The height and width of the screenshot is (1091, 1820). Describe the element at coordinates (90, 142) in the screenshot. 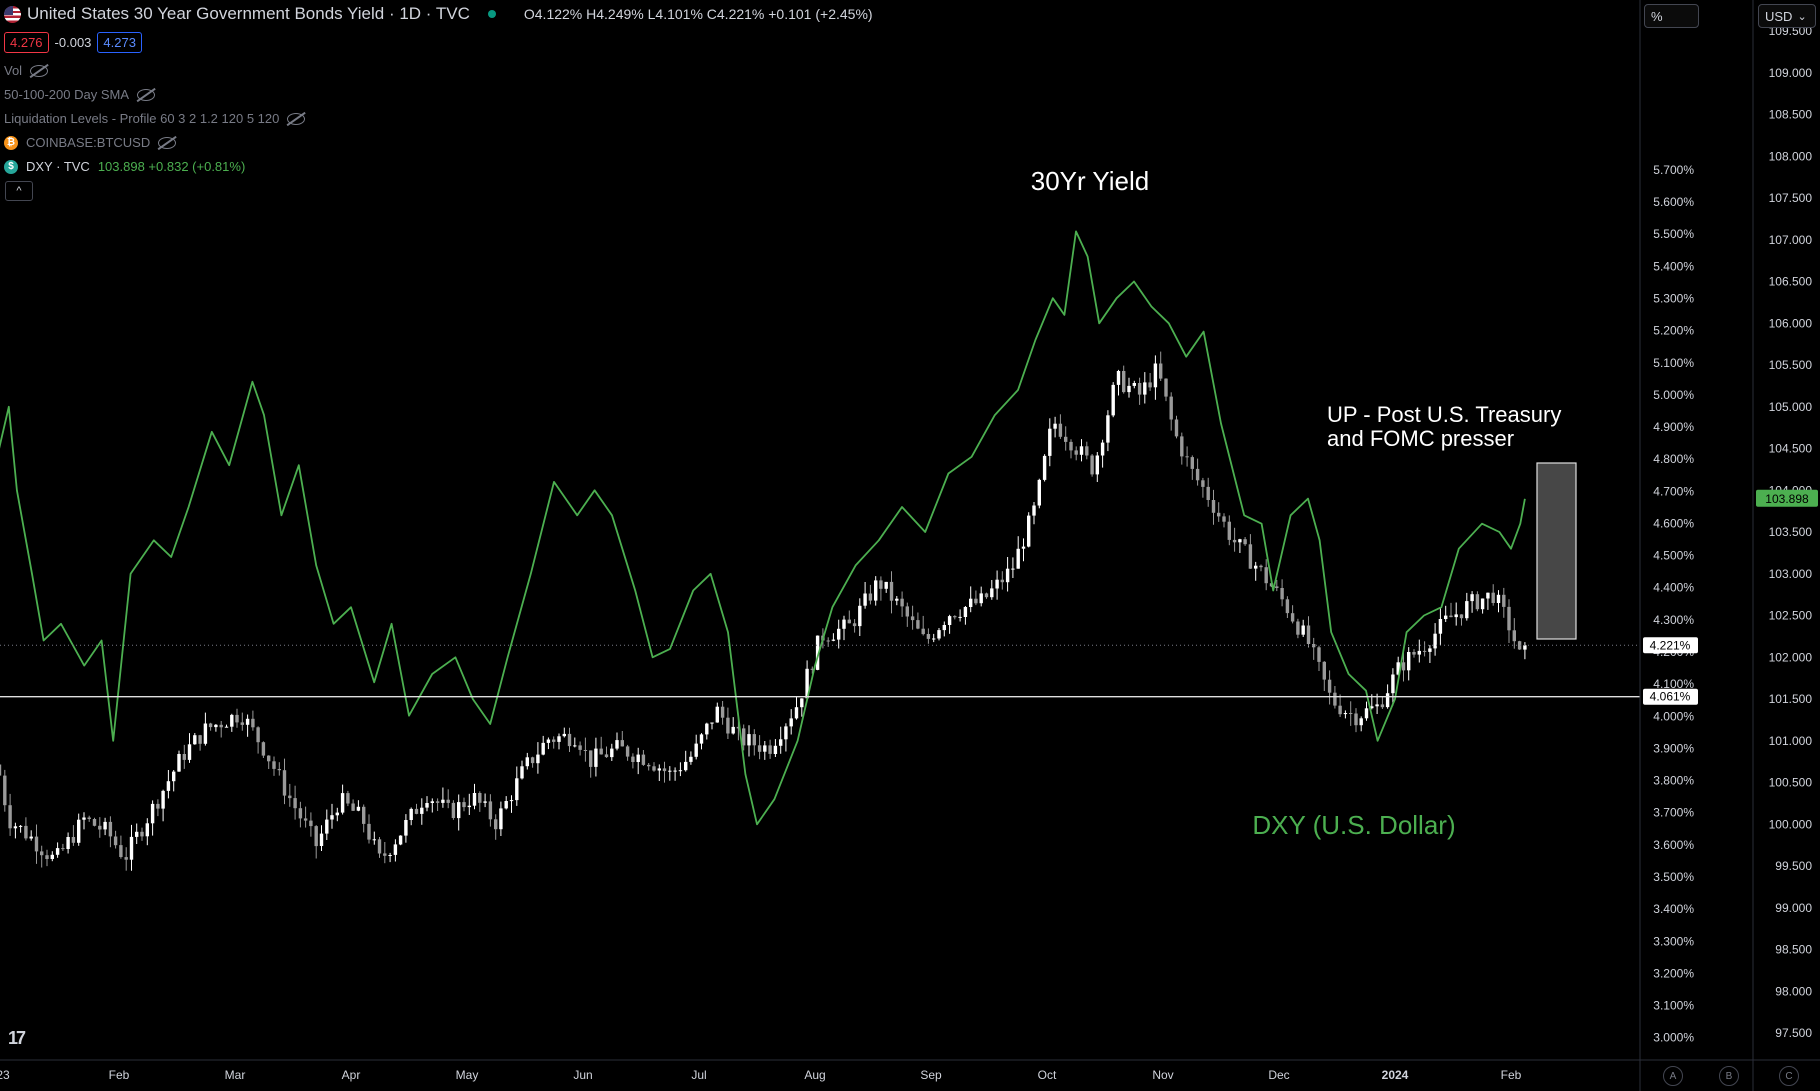

I see `indicator-btcusd: ₿ COINBASE:BTCUSD` at that location.